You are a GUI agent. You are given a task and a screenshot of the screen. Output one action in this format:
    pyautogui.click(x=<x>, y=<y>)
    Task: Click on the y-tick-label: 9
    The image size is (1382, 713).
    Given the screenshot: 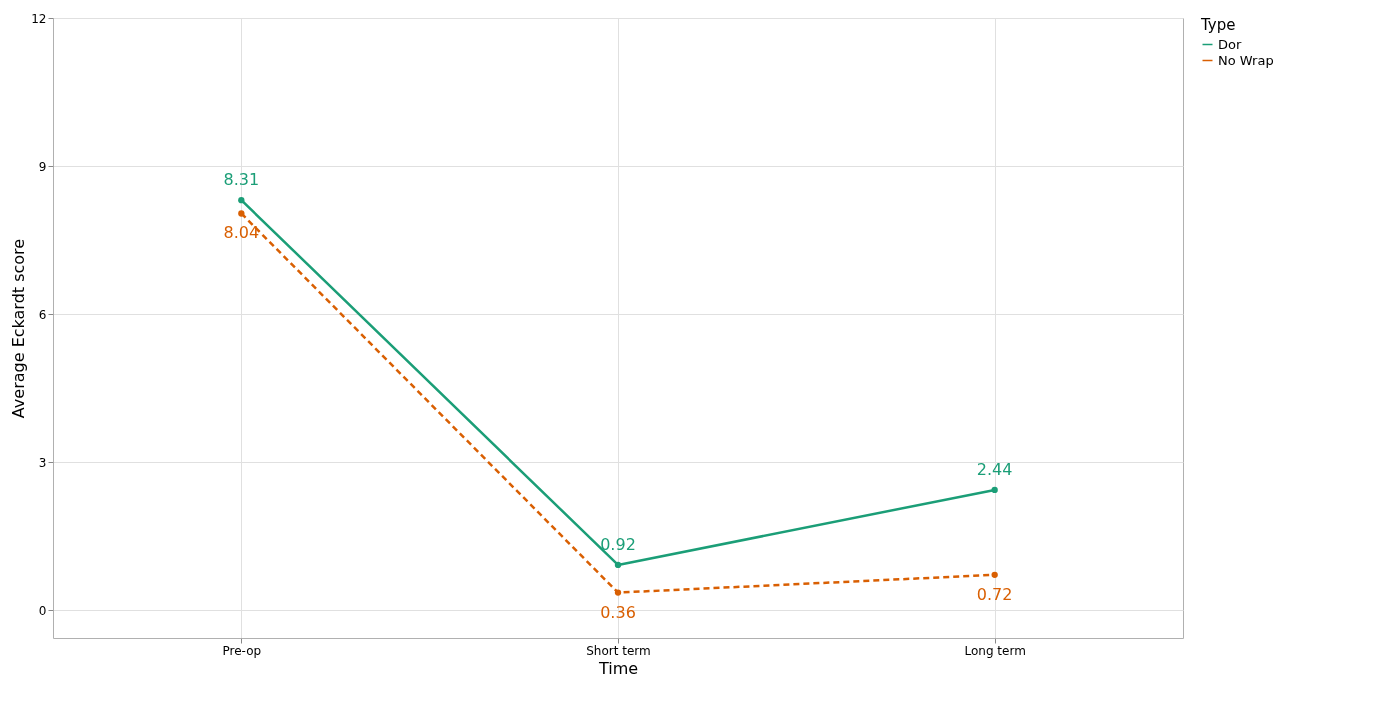 What is the action you would take?
    pyautogui.click(x=42, y=166)
    